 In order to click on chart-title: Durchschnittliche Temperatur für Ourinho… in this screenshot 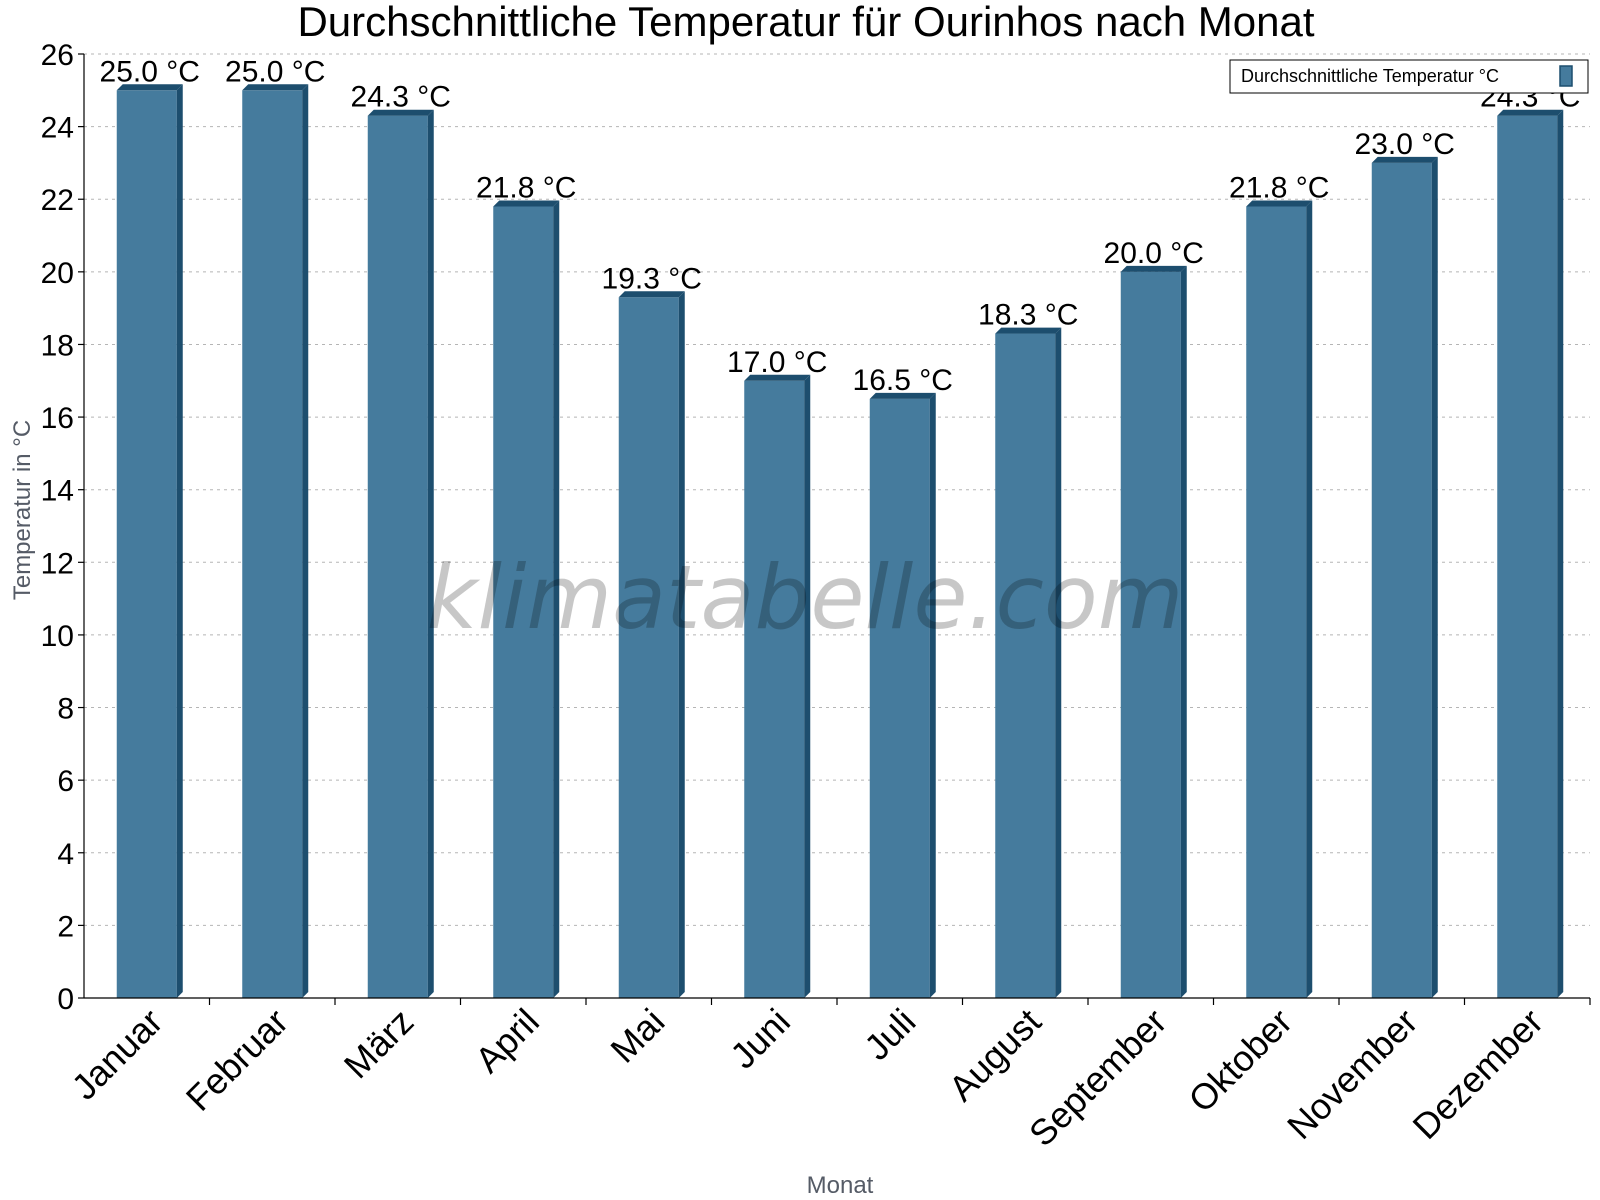, I will do `click(805, 22)`.